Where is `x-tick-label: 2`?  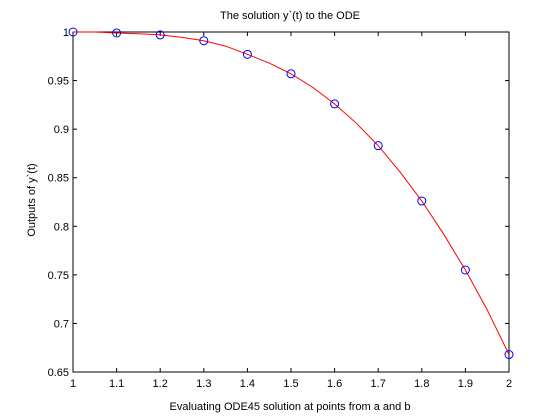
x-tick-label: 2 is located at coordinates (509, 384).